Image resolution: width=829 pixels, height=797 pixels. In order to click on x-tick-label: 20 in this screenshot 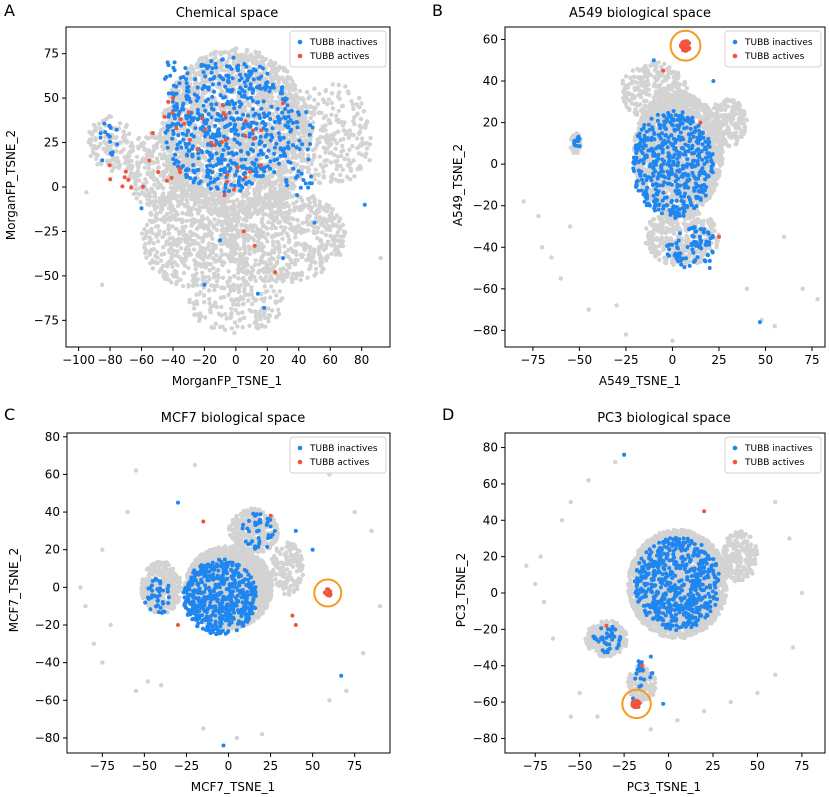, I will do `click(267, 360)`.